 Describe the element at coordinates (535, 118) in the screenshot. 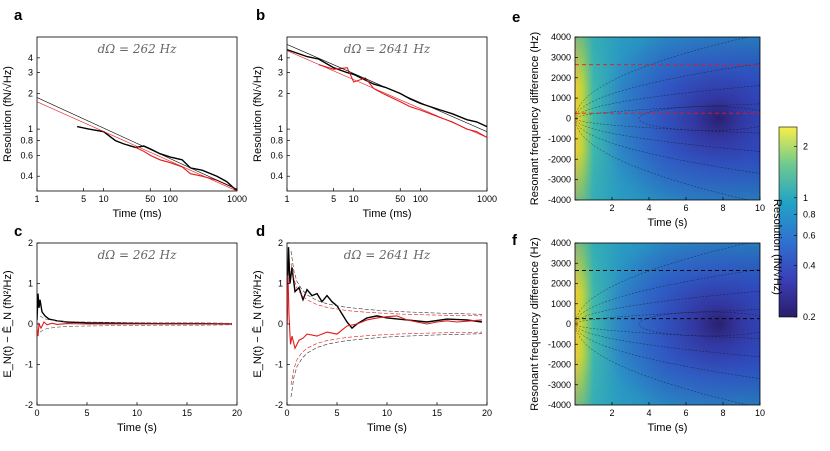

I see `y-axis-label-e: Resonant frequency difference (Hz)` at that location.